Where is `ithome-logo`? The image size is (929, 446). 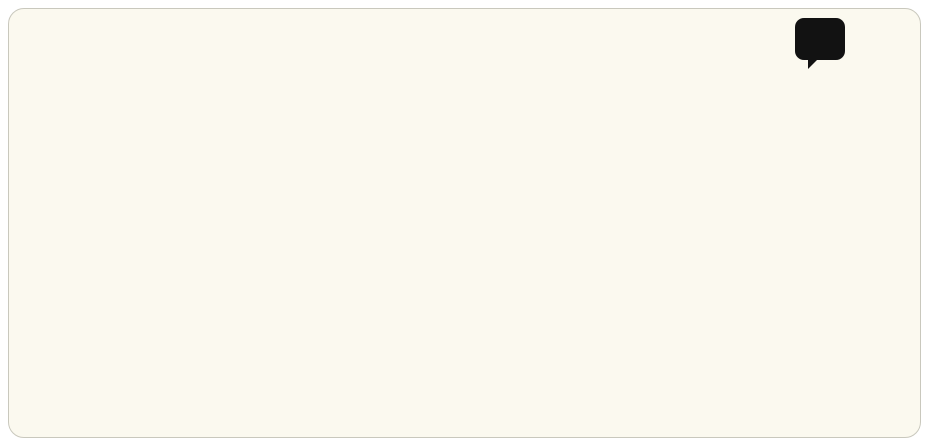 ithome-logo is located at coordinates (858, 43).